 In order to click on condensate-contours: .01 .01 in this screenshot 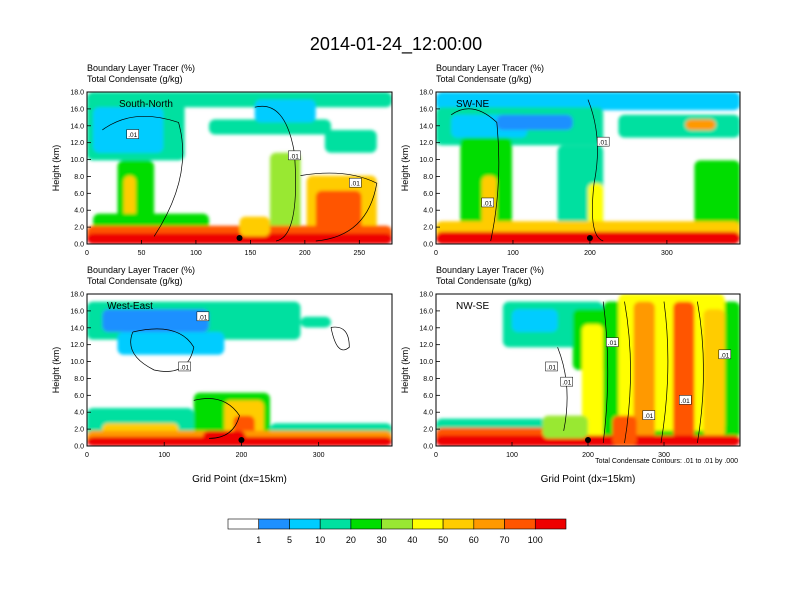, I will do `click(240, 375)`.